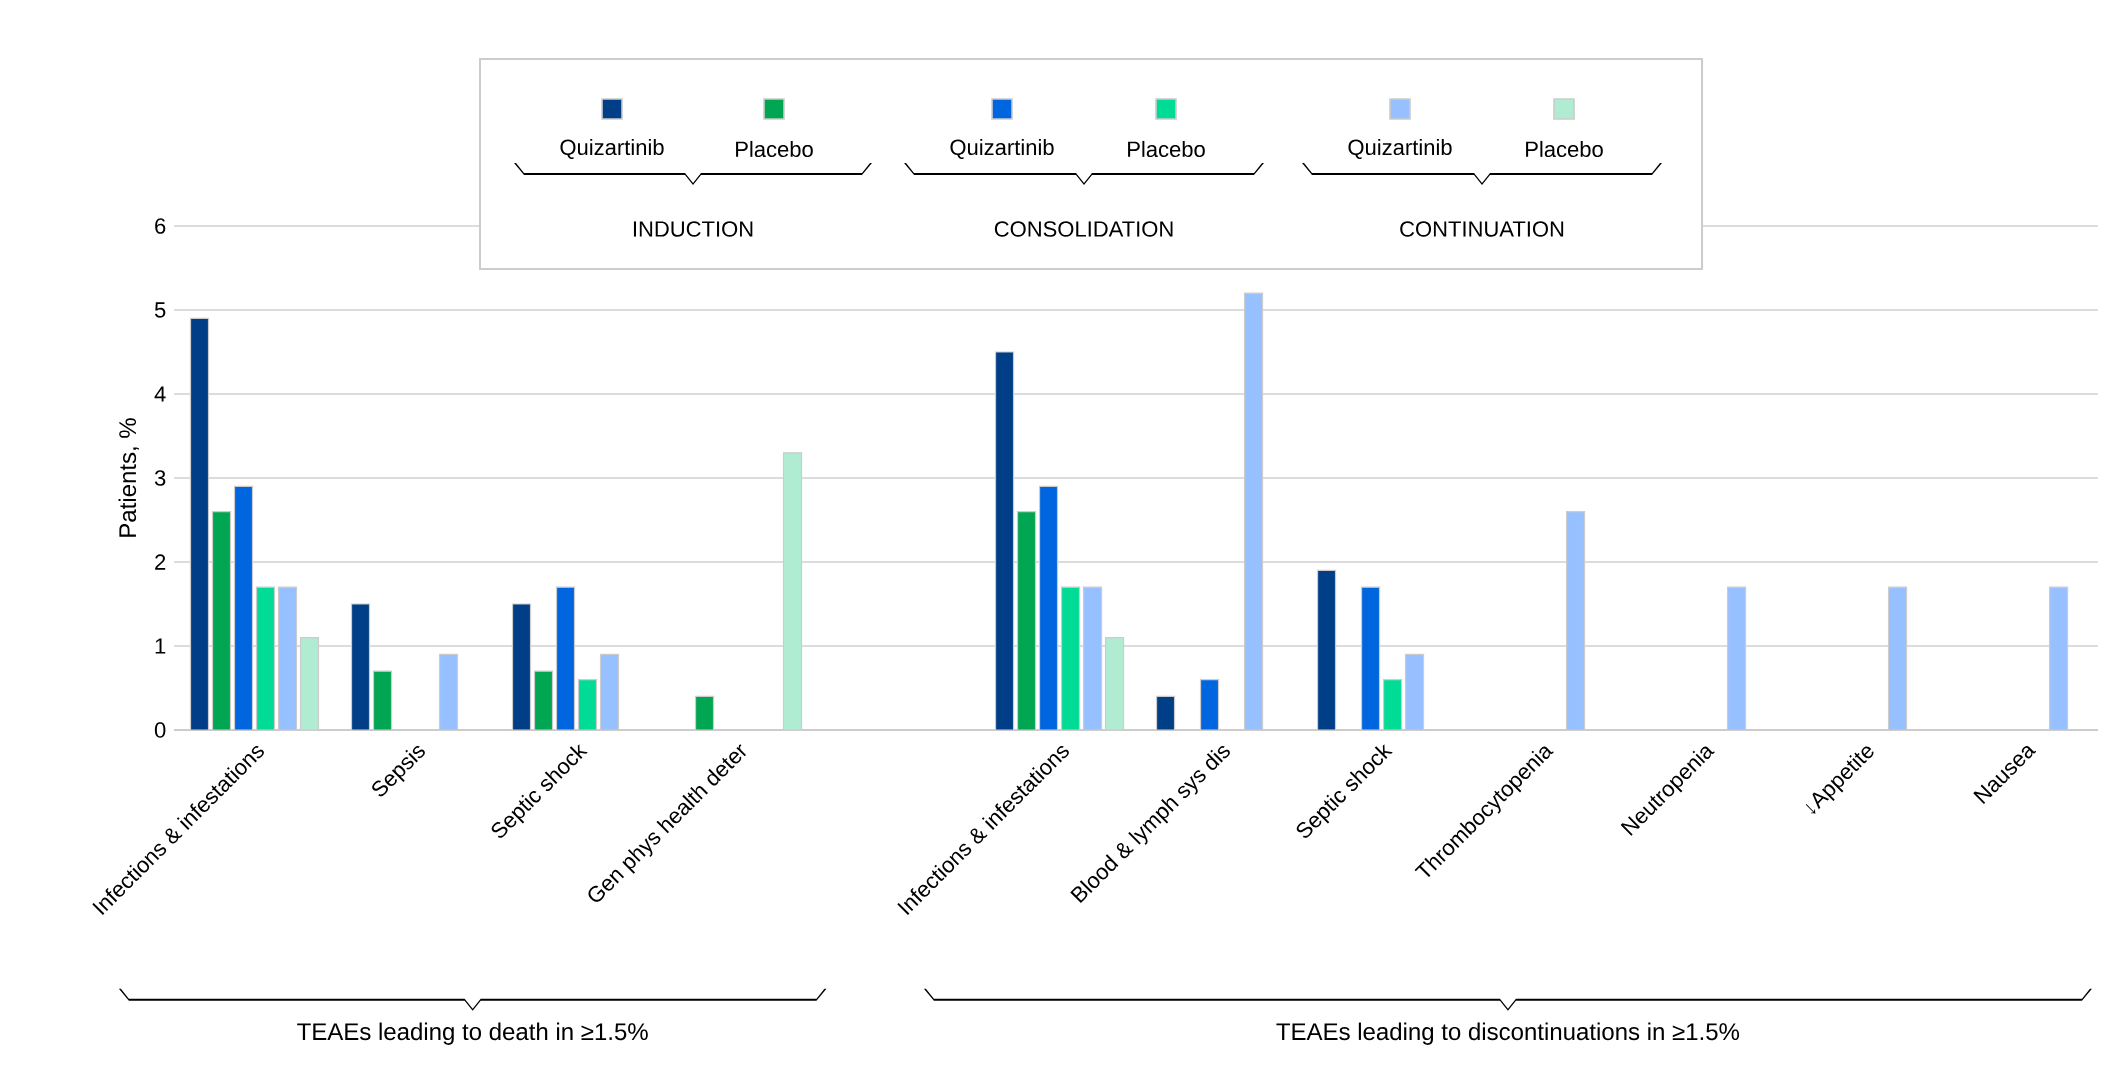 This screenshot has height=1083, width=2109. What do you see at coordinates (160, 394) in the screenshot?
I see `y-tick-label: 4` at bounding box center [160, 394].